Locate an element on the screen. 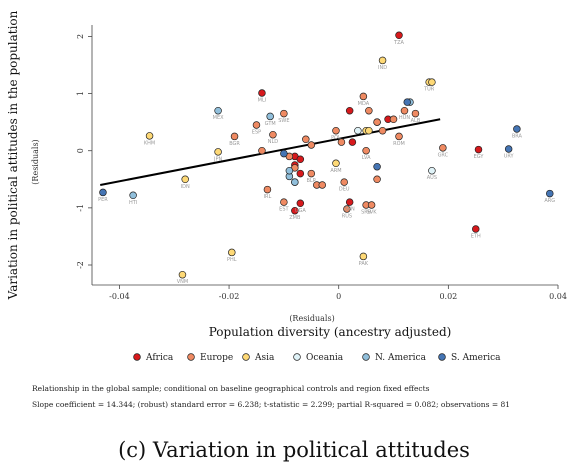  data-point-label: UGA is located at coordinates (301, 211).